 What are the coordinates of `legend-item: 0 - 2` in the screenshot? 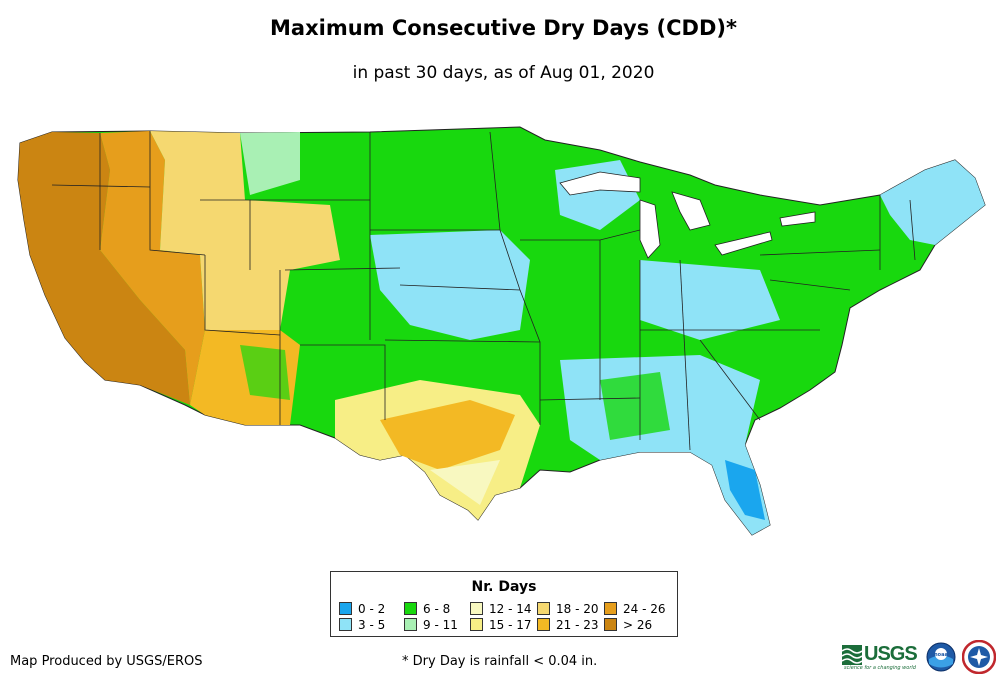 It's located at (362, 609).